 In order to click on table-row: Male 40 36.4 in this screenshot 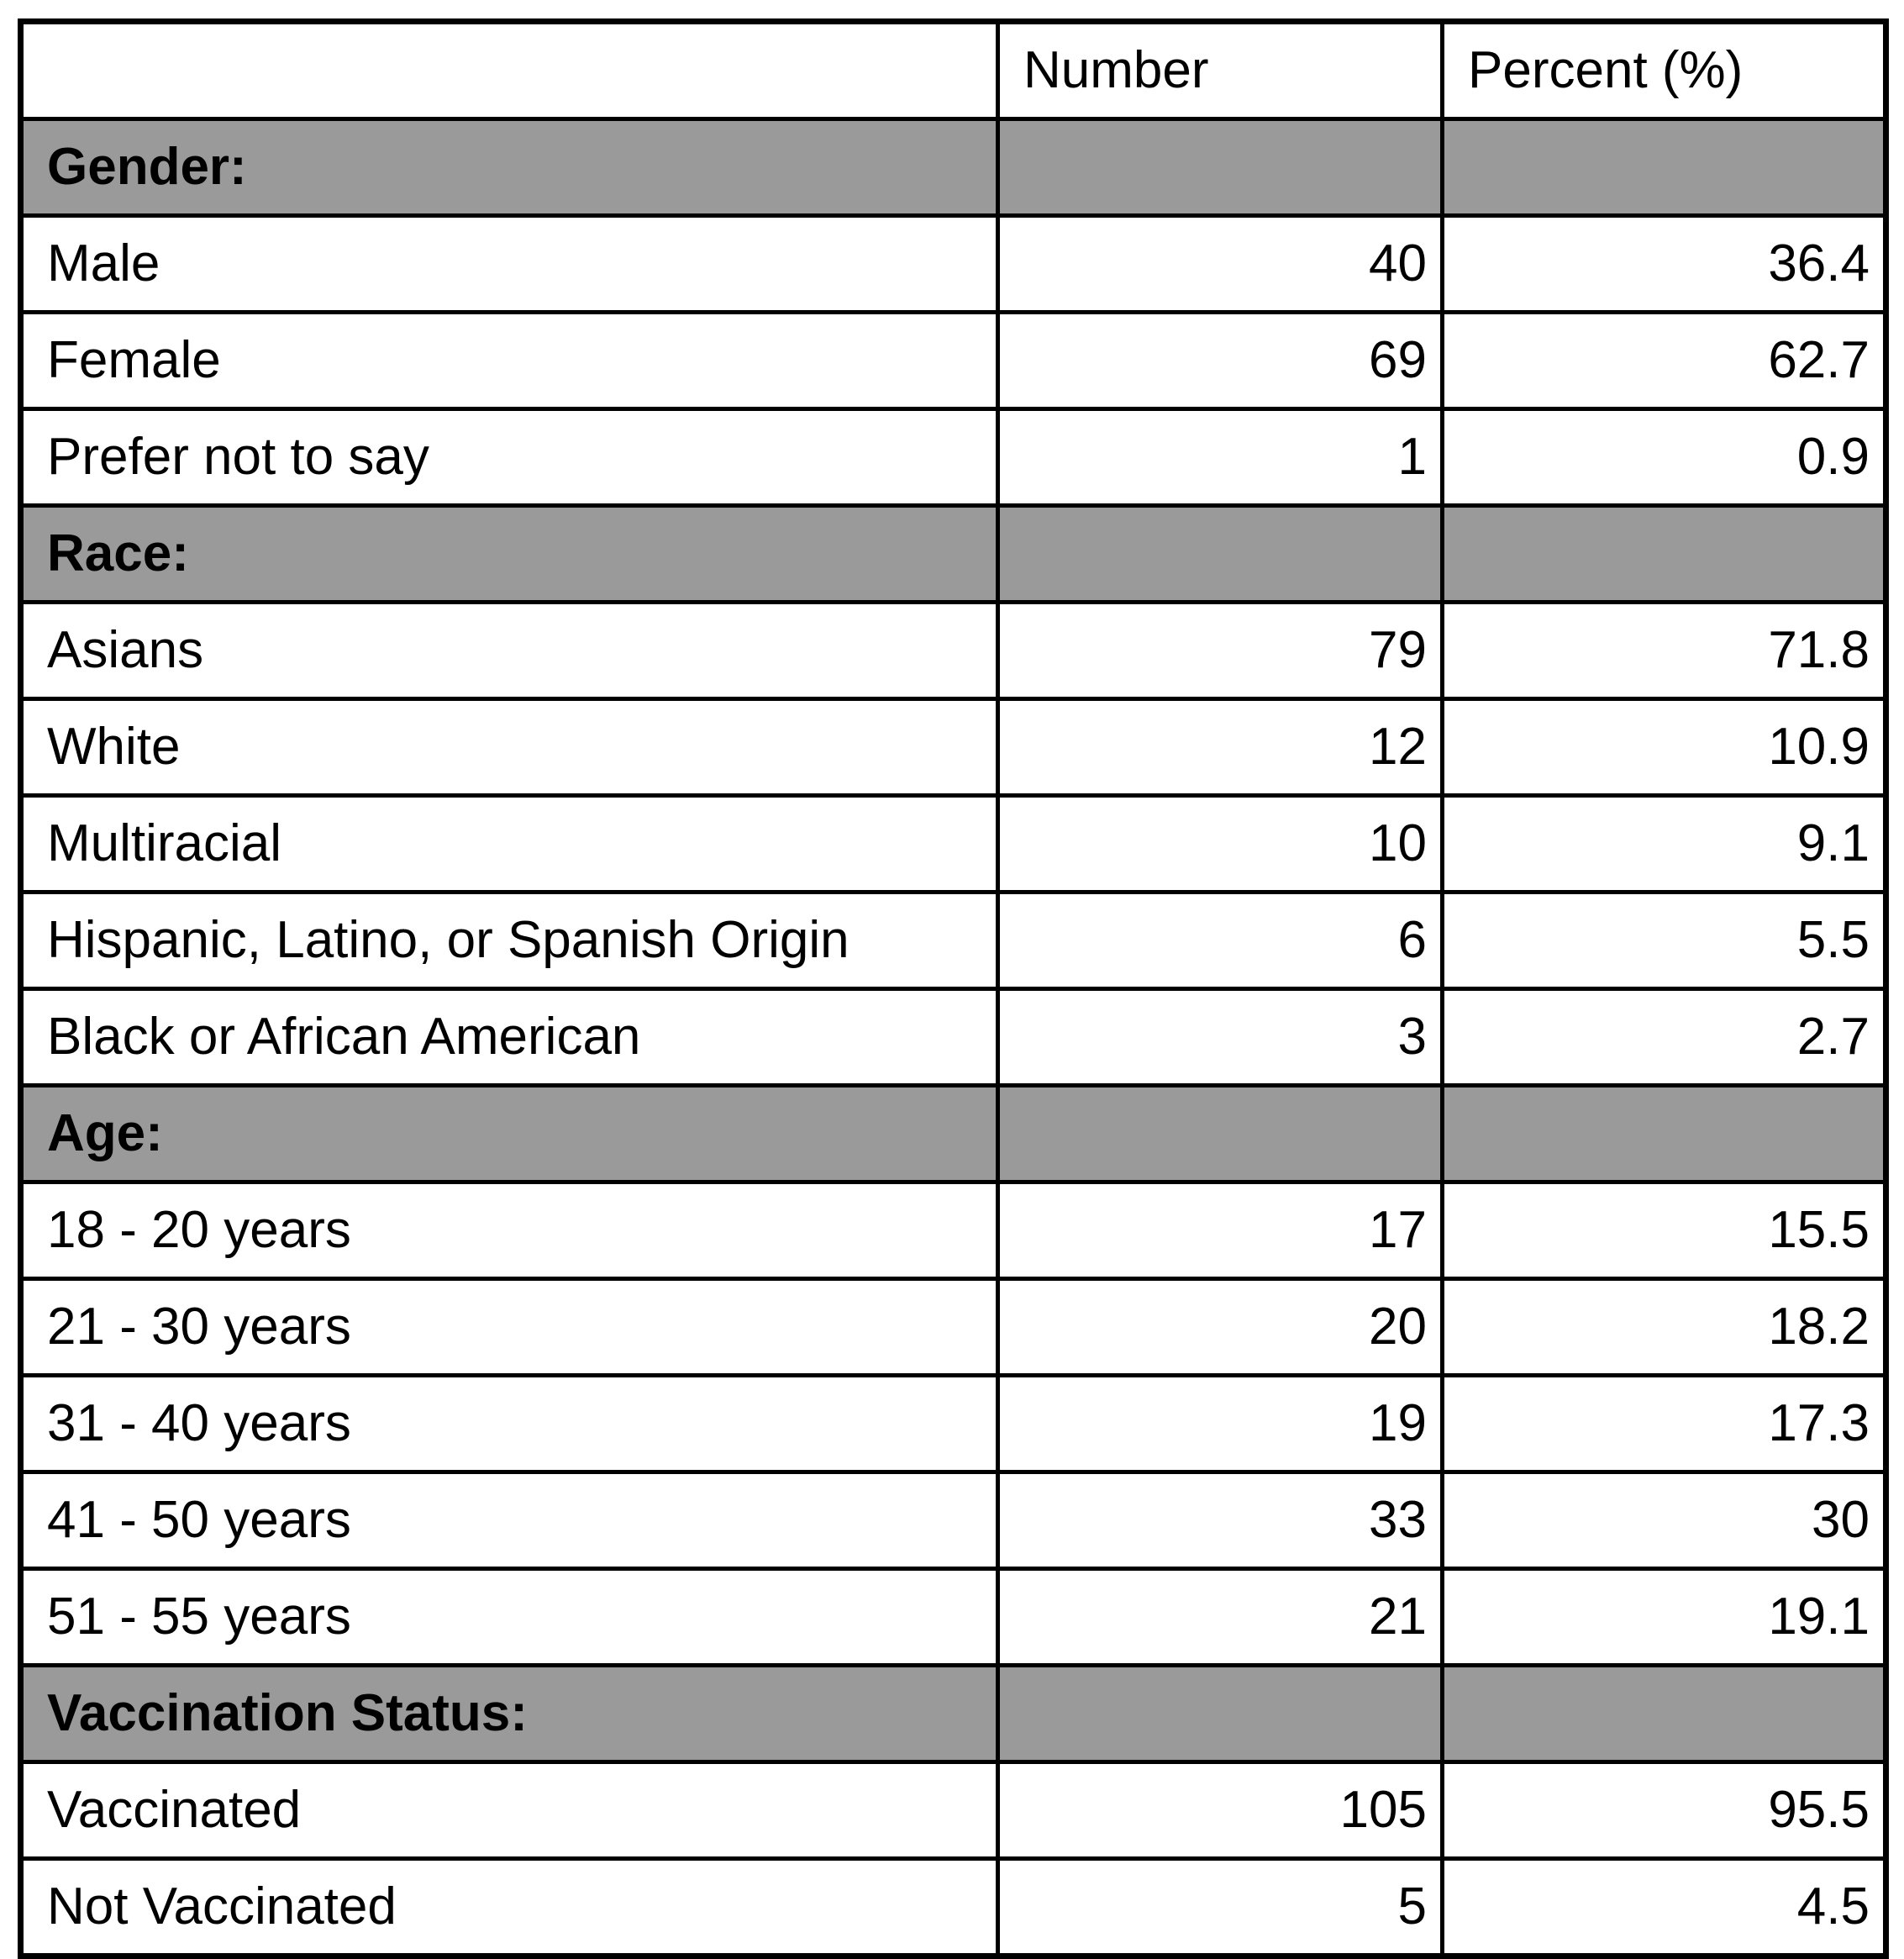, I will do `click(953, 263)`.